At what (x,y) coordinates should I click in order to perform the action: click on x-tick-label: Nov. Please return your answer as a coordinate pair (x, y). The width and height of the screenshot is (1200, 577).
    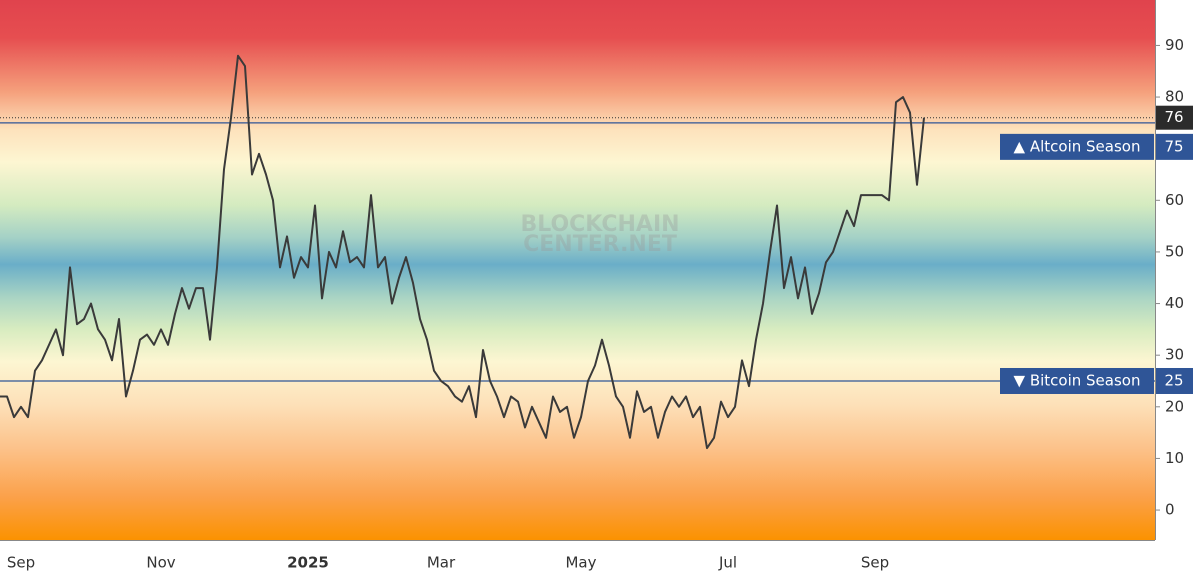
    Looking at the image, I should click on (160, 563).